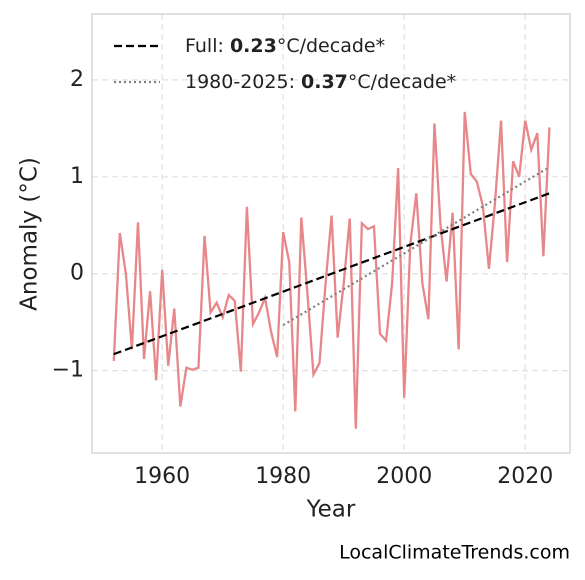  I want to click on y-tick-label: −1, so click(68, 370).